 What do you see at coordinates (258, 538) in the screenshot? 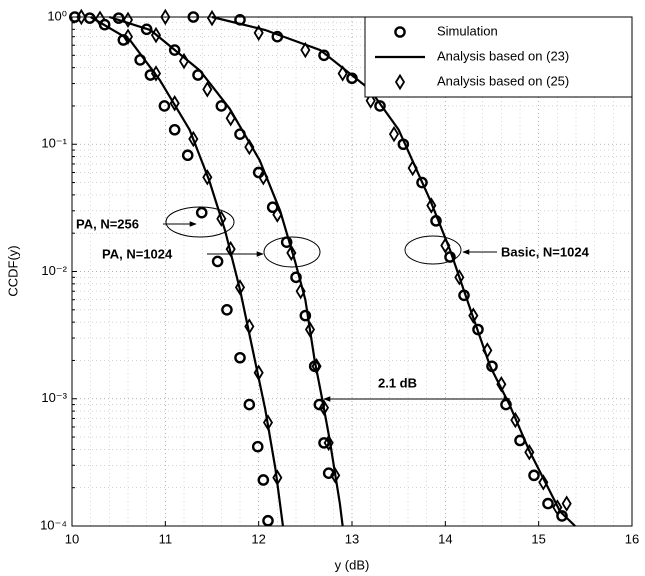
I see `x-tick-label: 12` at bounding box center [258, 538].